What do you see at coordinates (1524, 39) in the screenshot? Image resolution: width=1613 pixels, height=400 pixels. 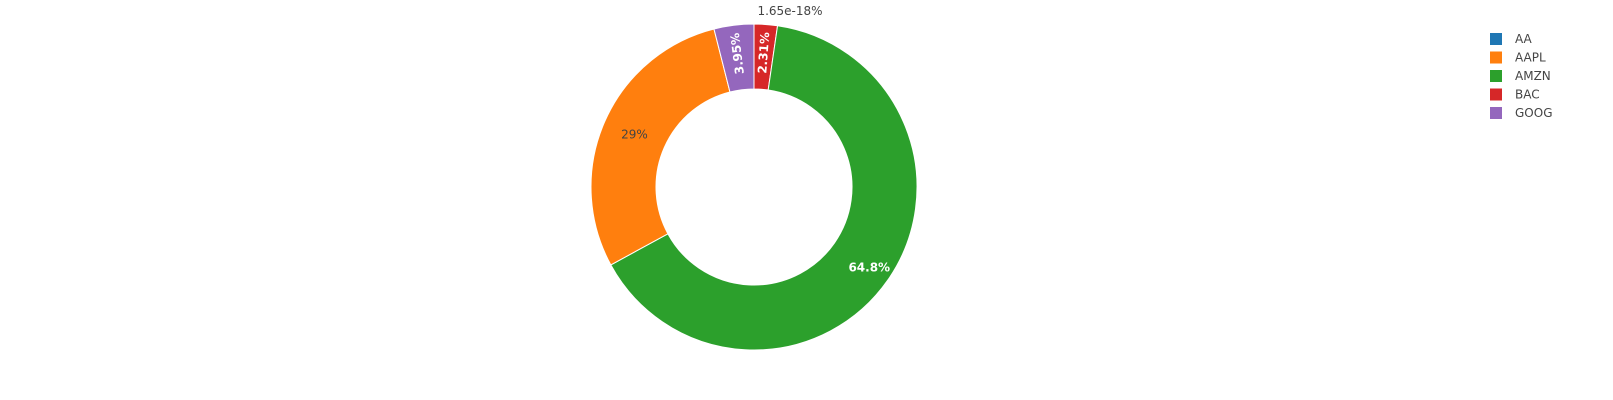 I see `legend-label-aa: AA` at bounding box center [1524, 39].